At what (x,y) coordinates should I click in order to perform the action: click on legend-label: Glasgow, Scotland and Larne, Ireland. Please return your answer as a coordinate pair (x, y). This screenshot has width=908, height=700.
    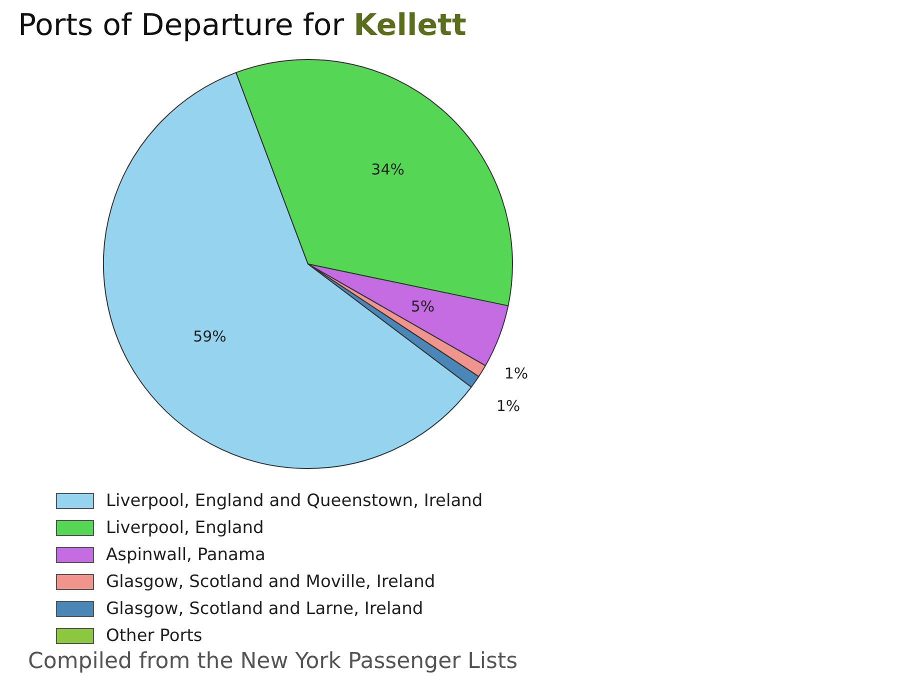
    Looking at the image, I should click on (265, 608).